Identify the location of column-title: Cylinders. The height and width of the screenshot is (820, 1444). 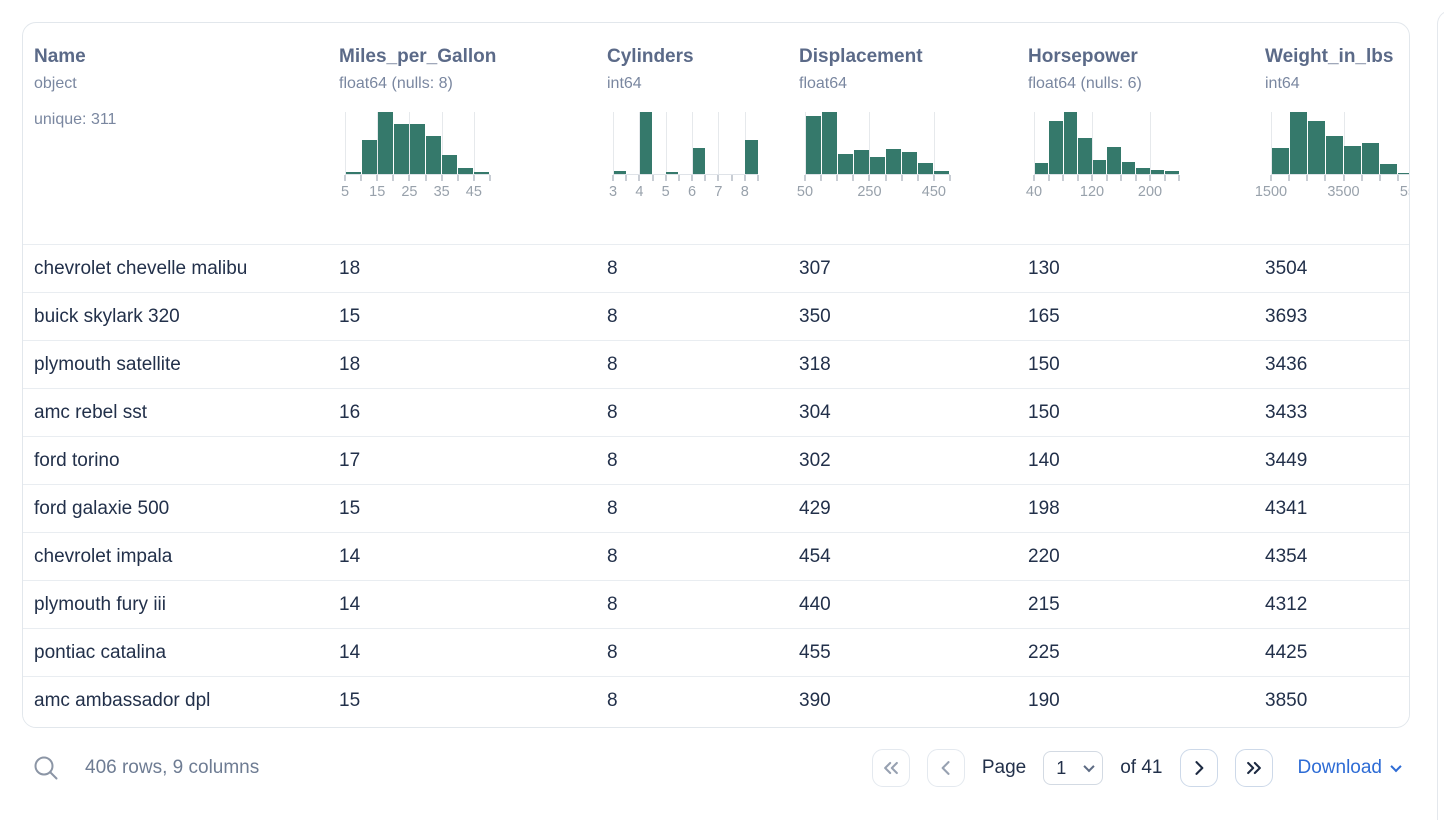
(650, 56).